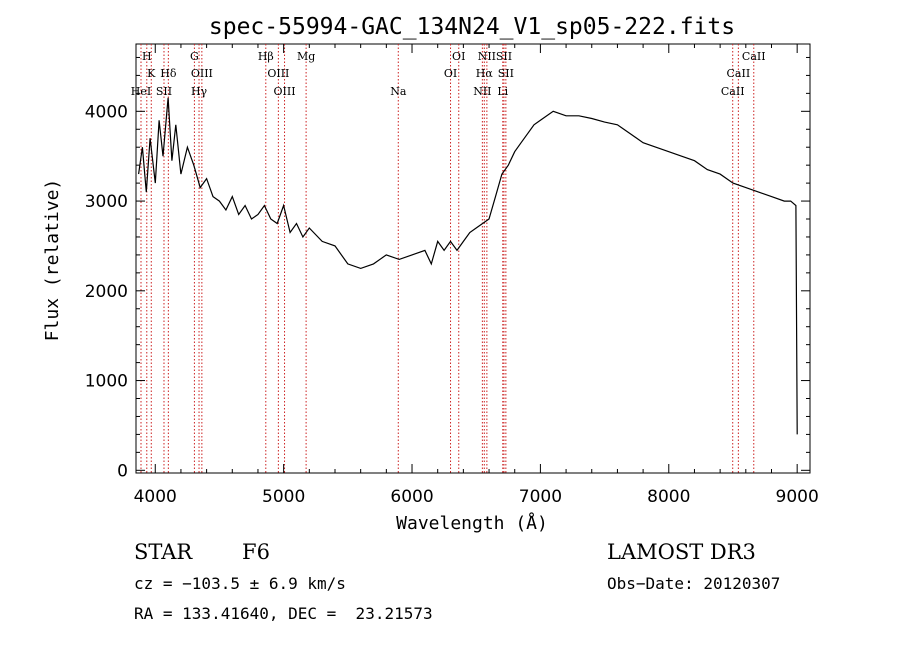  What do you see at coordinates (306, 56) in the screenshot?
I see `spectral-line-label: Mg` at bounding box center [306, 56].